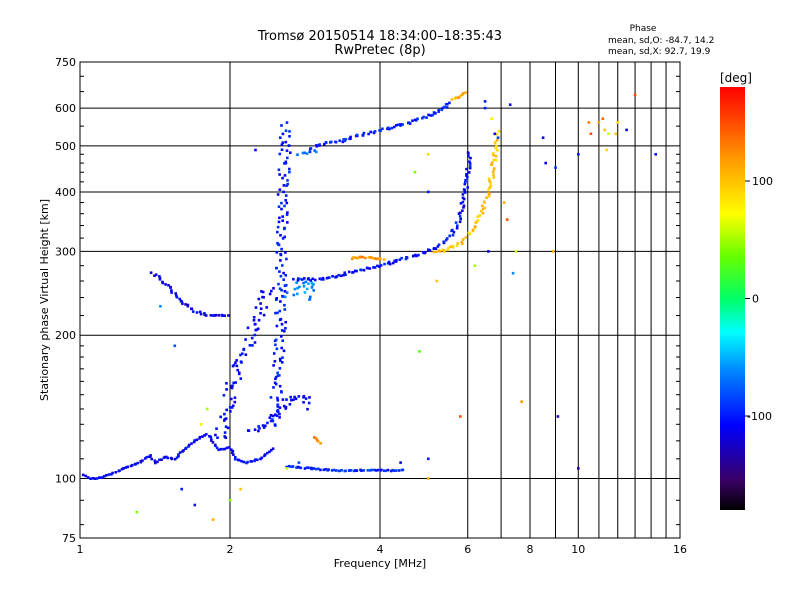 The image size is (800, 600). Describe the element at coordinates (755, 299) in the screenshot. I see `colorbar-tick-label: 0` at that location.